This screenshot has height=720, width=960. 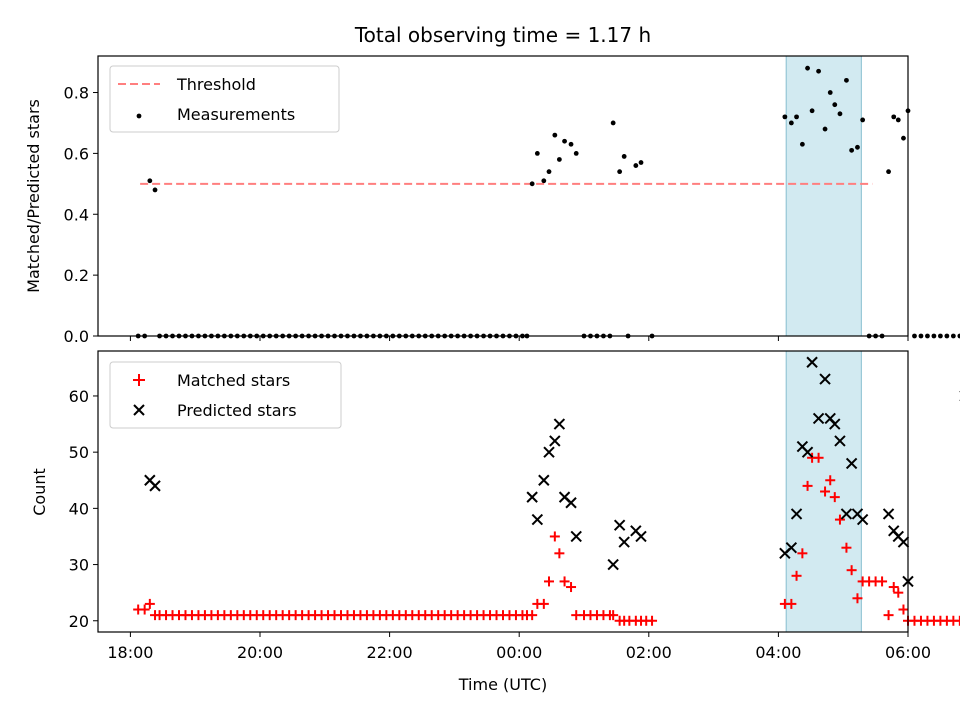 What do you see at coordinates (823, 196) in the screenshot?
I see `highlight-band-top` at bounding box center [823, 196].